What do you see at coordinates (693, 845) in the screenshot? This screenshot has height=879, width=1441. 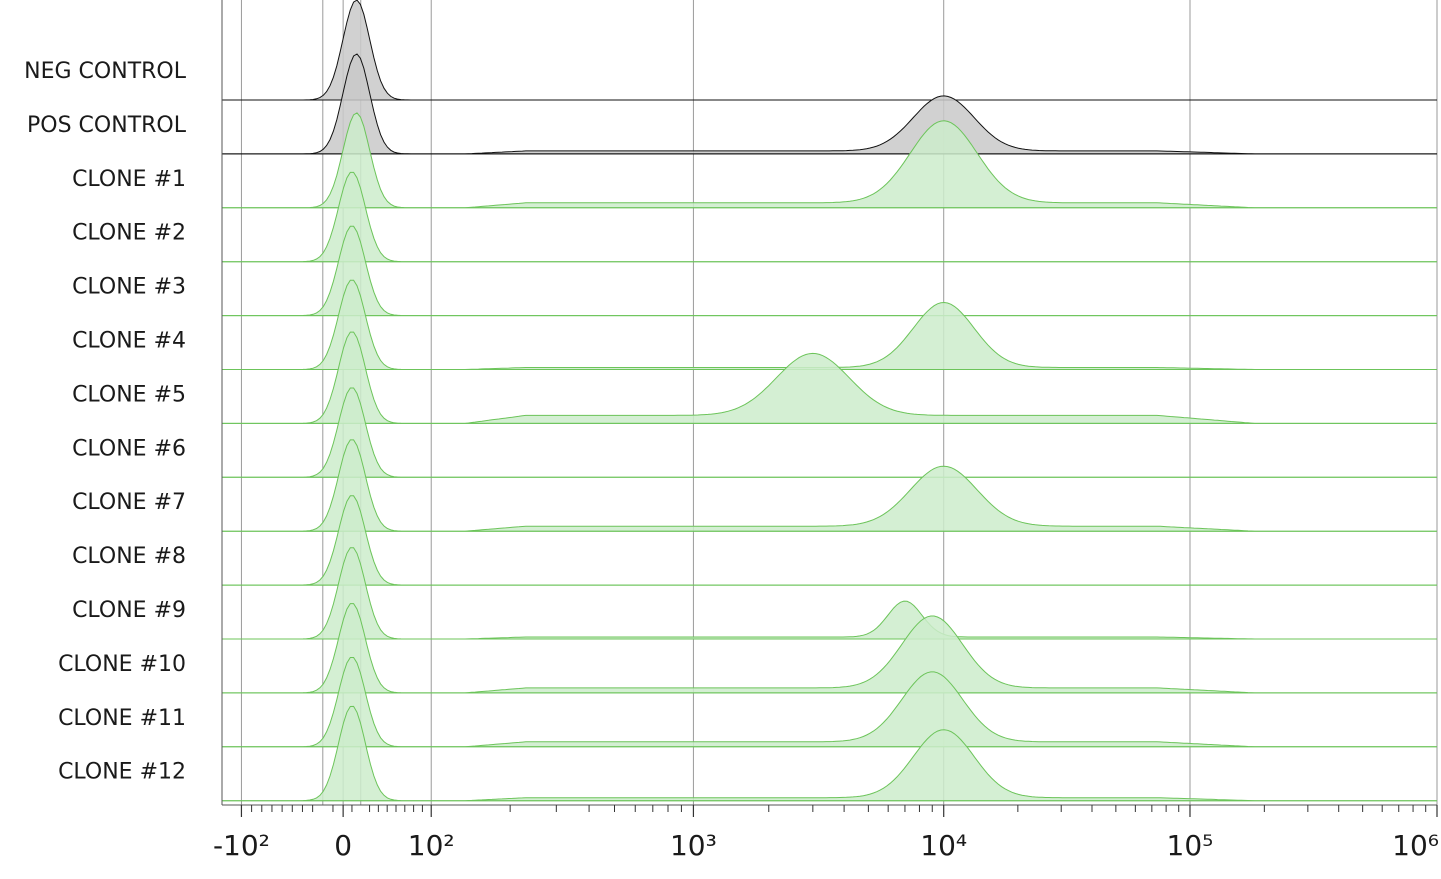 I see `x-tick-label: 10³` at bounding box center [693, 845].